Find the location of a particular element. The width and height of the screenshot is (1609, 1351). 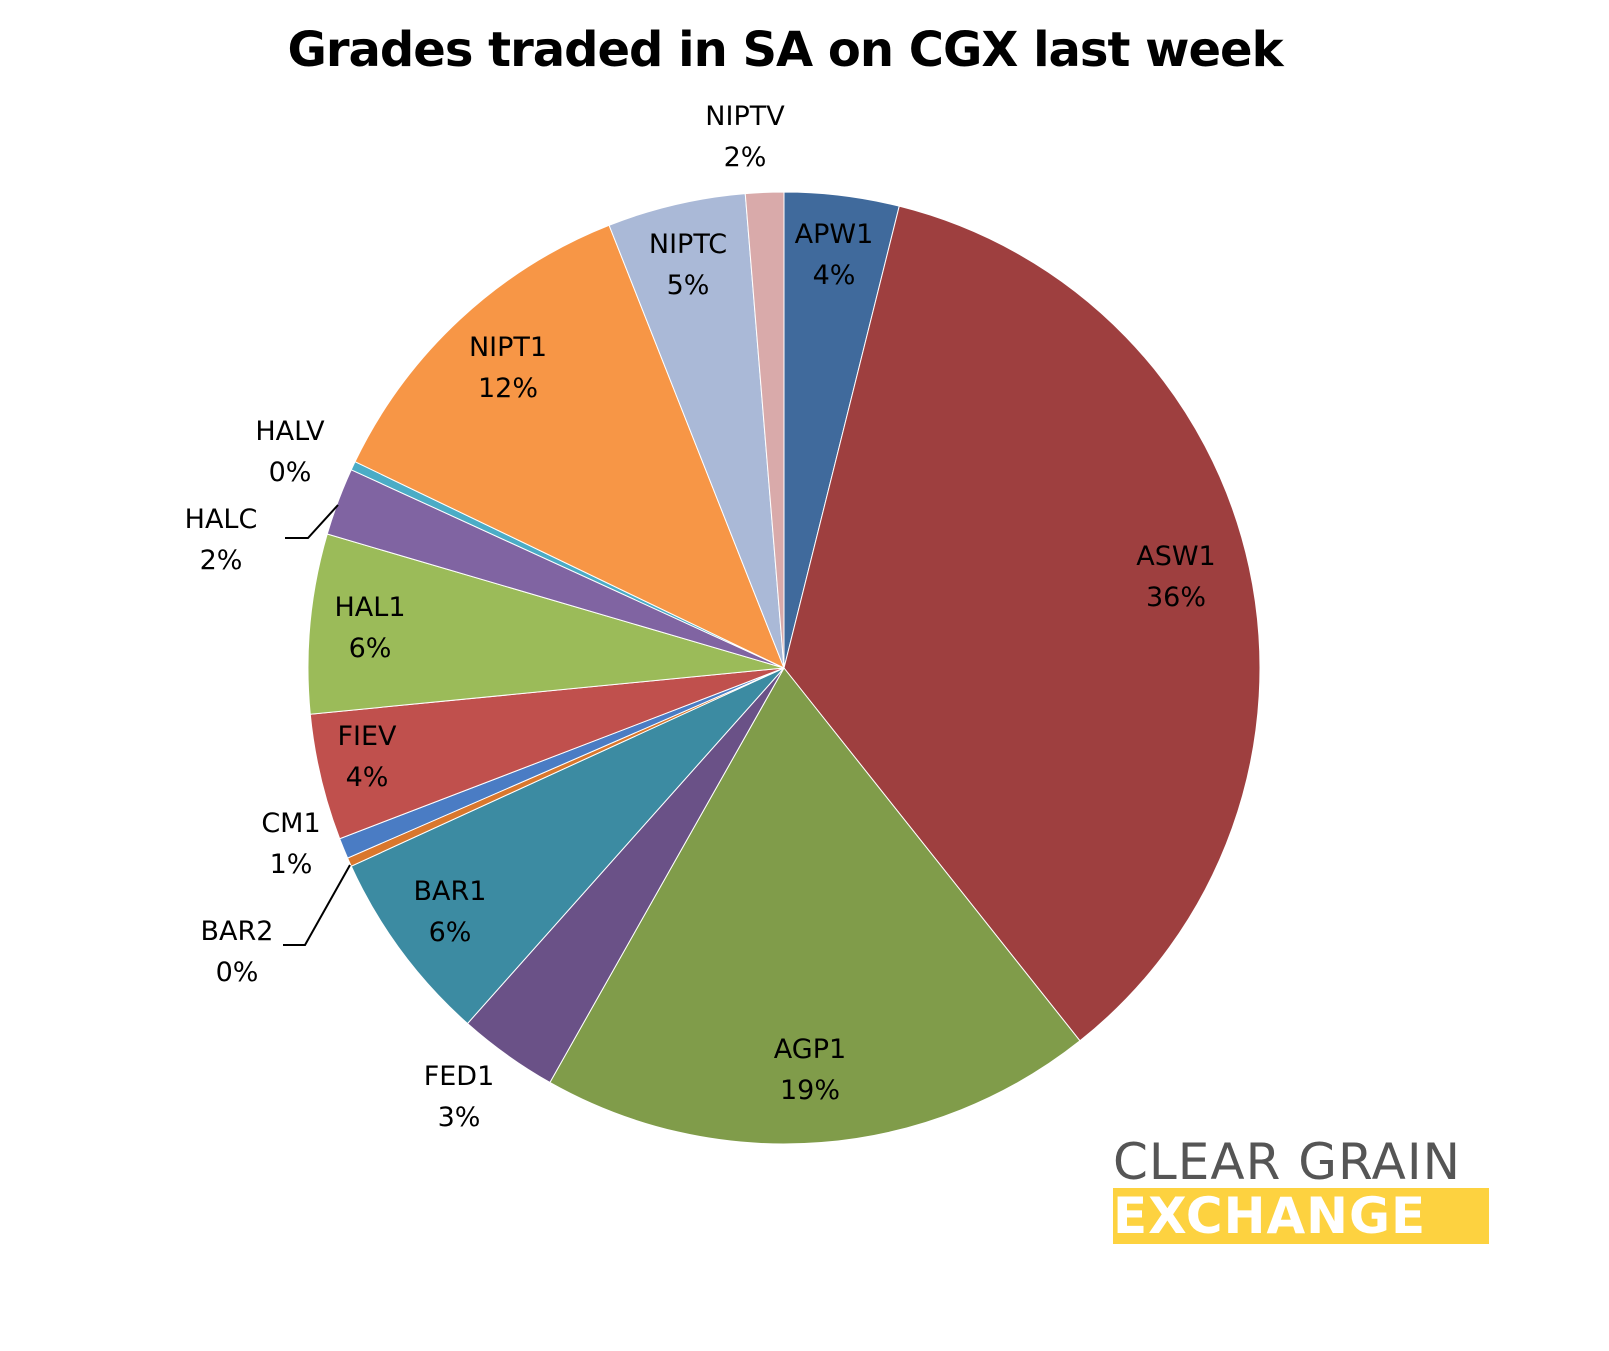

slice-pct-asw1: 36% is located at coordinates (1176, 597).